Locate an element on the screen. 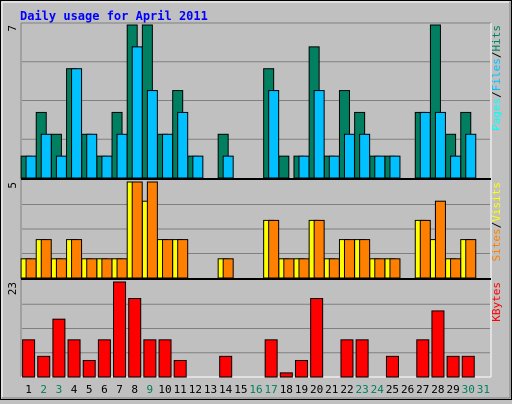  x-tick-label-day-20: 20 is located at coordinates (316, 389).